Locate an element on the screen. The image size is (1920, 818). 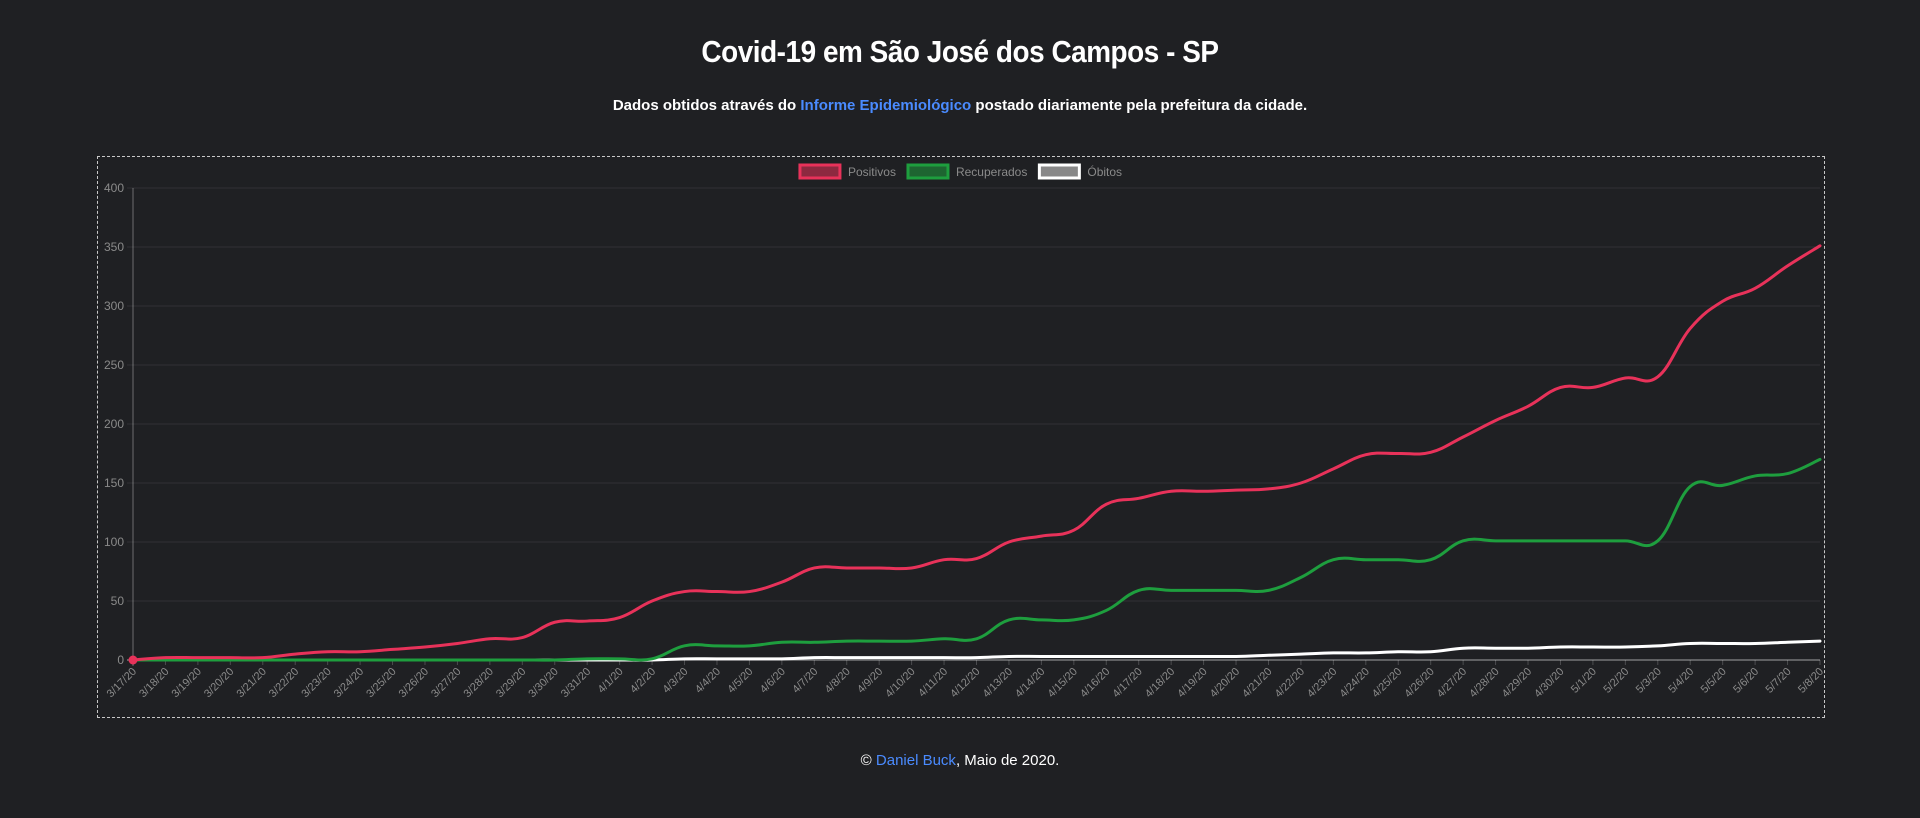
x-tick-label: 4/27/20 is located at coordinates (1452, 683).